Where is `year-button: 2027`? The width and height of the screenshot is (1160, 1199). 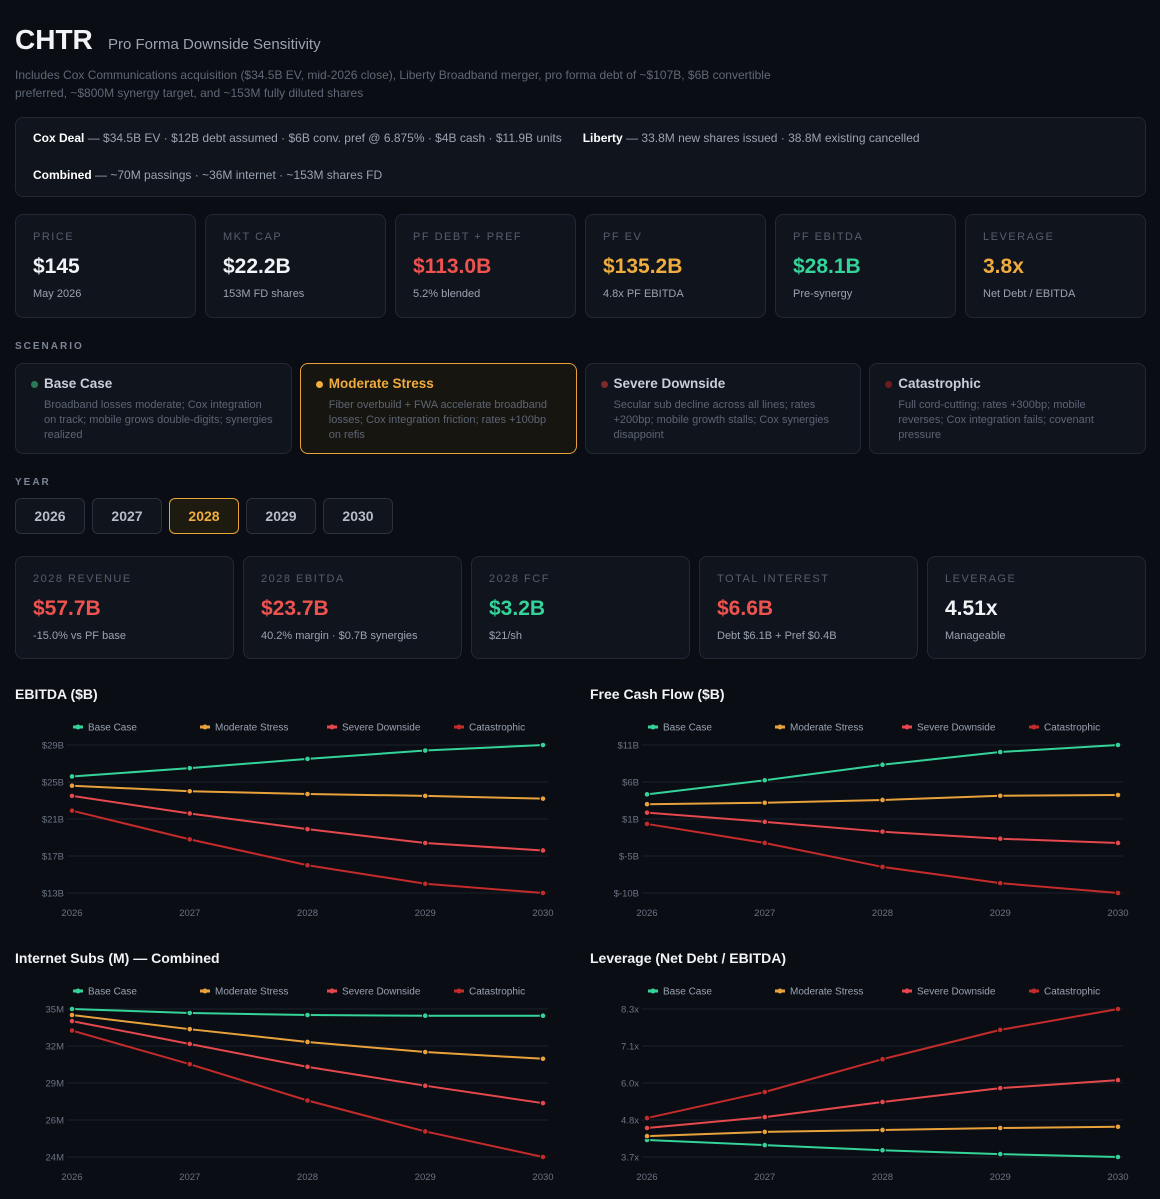 year-button: 2027 is located at coordinates (127, 516).